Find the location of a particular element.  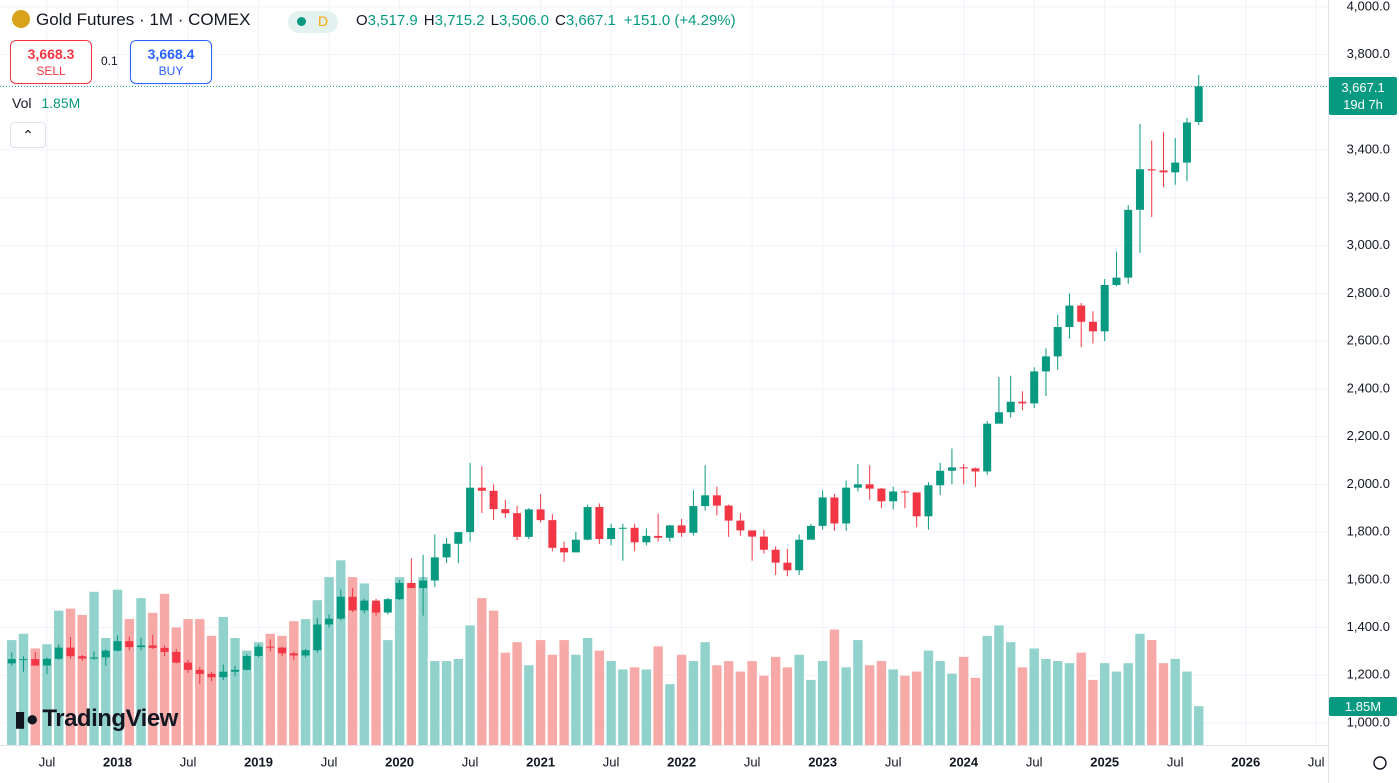

symbol-header: Gold Futures · 1M · COMEX is located at coordinates (131, 20).